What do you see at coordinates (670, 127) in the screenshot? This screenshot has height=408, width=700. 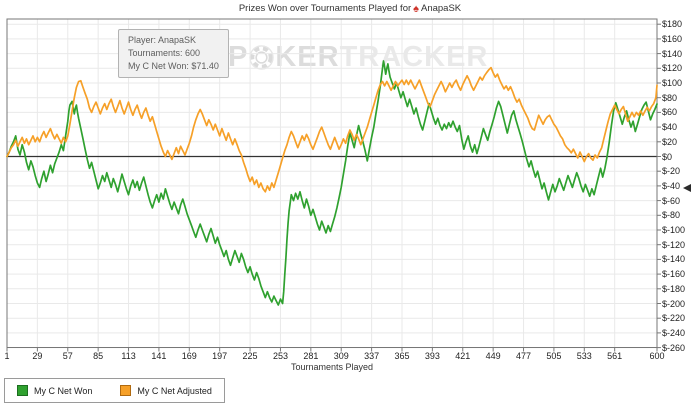 I see `y-tick-label: $40` at bounding box center [670, 127].